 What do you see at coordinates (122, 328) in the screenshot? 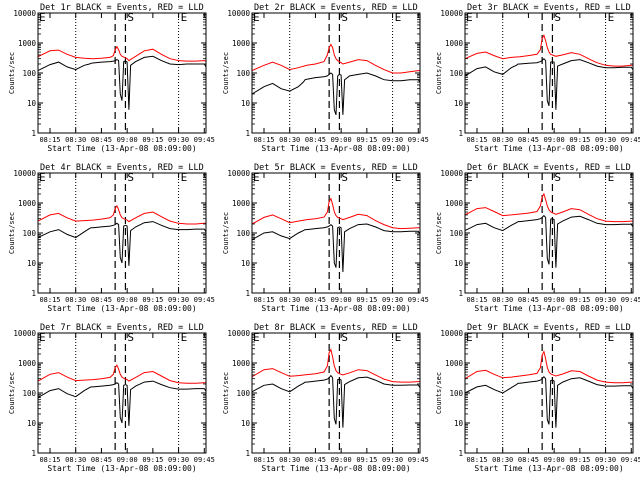
I see `panel-title: Det 7r BLACK = Events, RED = LLD` at bounding box center [122, 328].